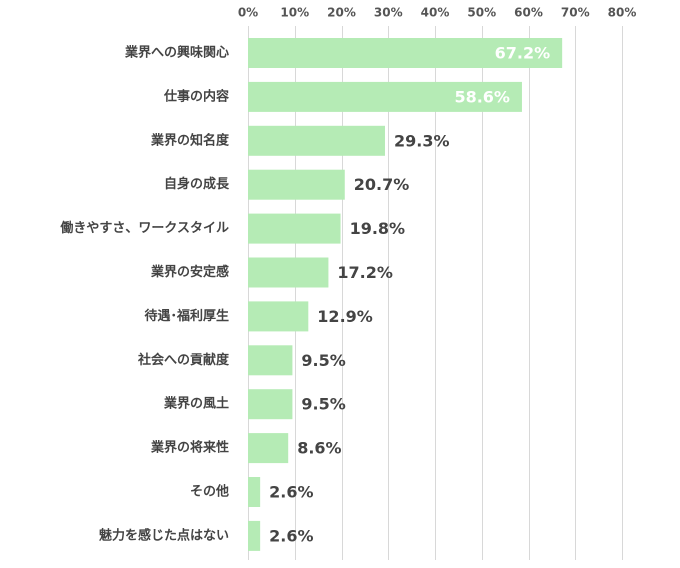  What do you see at coordinates (209, 492) in the screenshot?
I see `category-label: その他` at bounding box center [209, 492].